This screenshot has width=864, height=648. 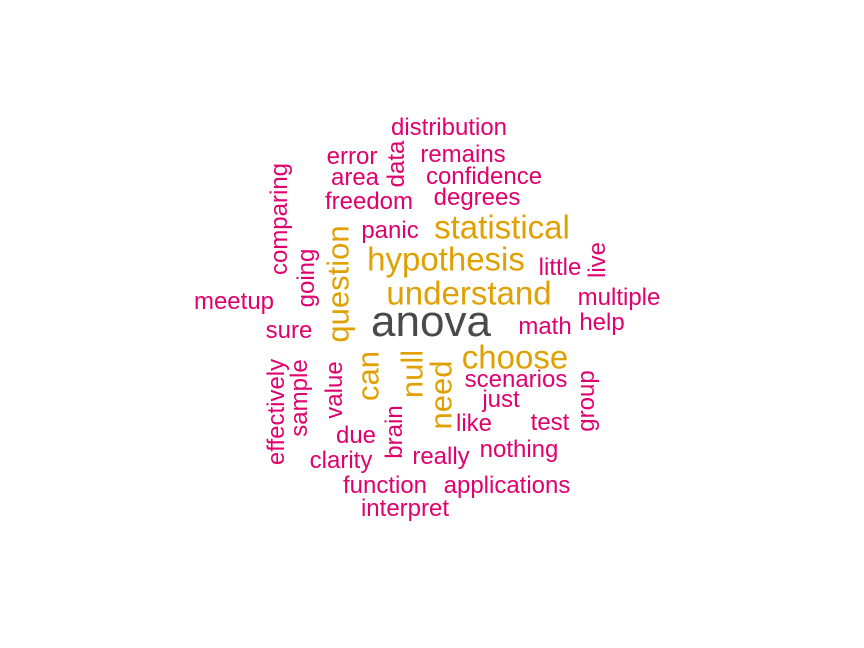 What do you see at coordinates (234, 301) in the screenshot?
I see `word-meetup: meetup` at bounding box center [234, 301].